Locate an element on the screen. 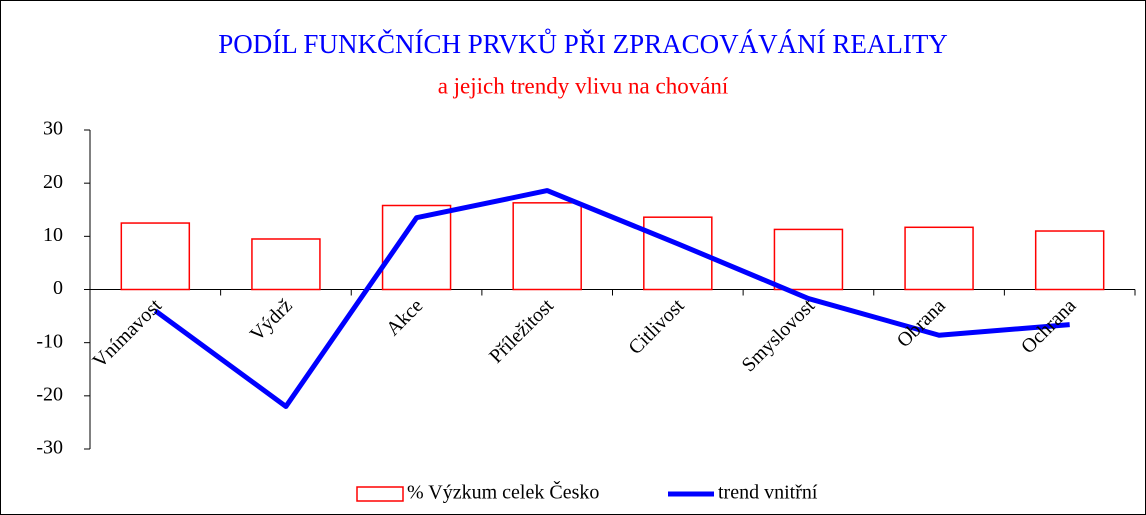 The height and width of the screenshot is (515, 1146). y-tick-label: -10 is located at coordinates (49, 341).